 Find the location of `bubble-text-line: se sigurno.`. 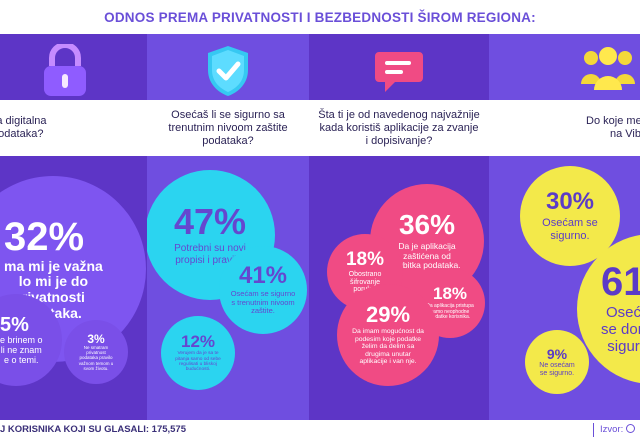

bubble-text-line: se sigurno. is located at coordinates (557, 373).